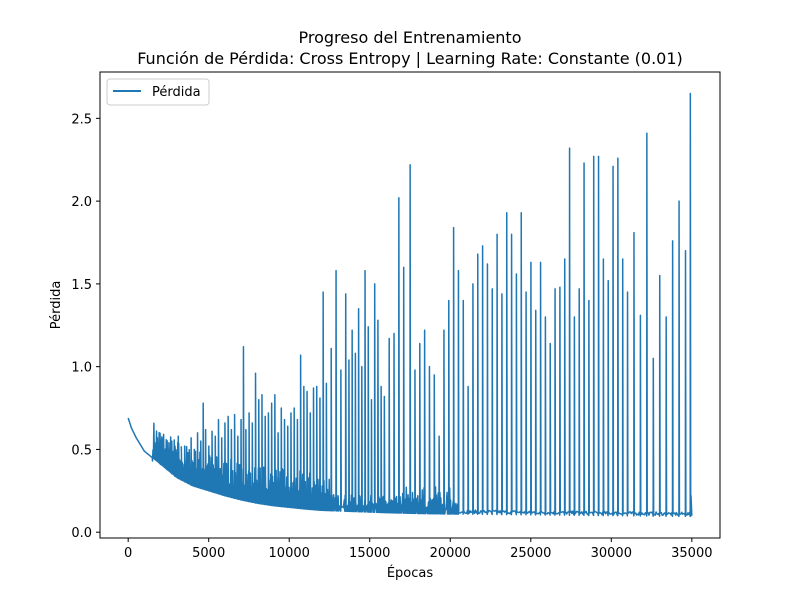  I want to click on y-tick-label: 1.0, so click(81, 368).